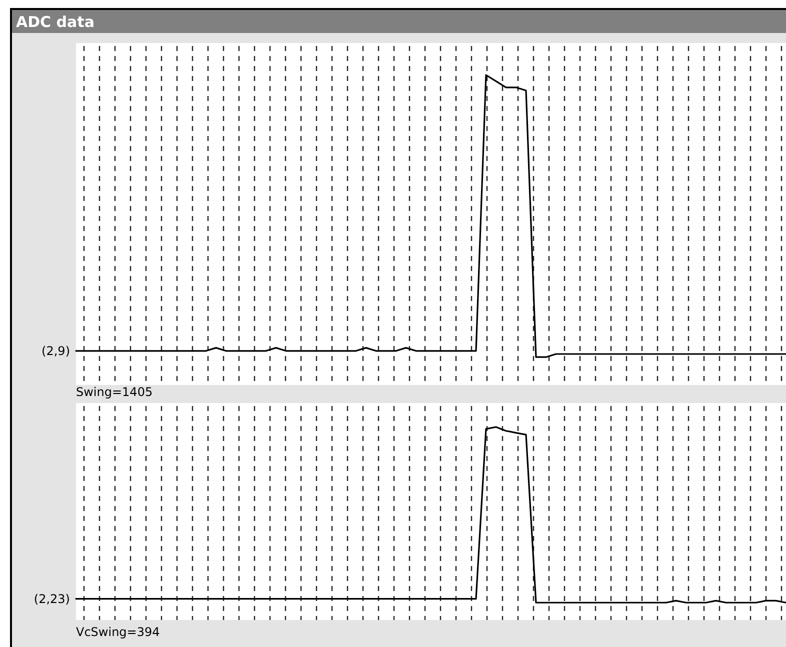  Describe the element at coordinates (52, 599) in the screenshot. I see `text: (2,23)` at that location.